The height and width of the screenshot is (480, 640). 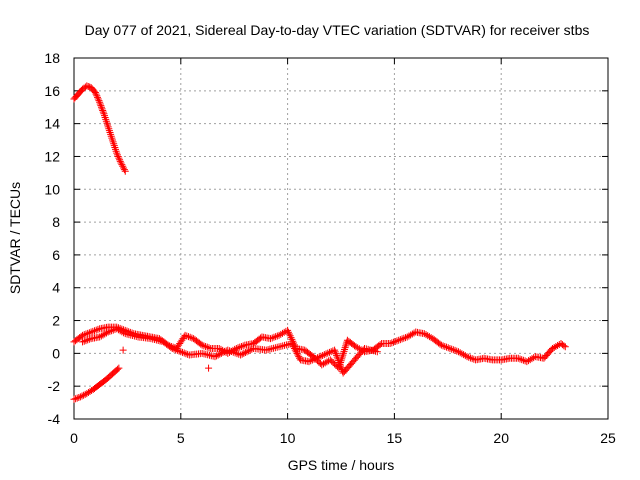 What do you see at coordinates (56, 353) in the screenshot?
I see `y-tick-label: 0` at bounding box center [56, 353].